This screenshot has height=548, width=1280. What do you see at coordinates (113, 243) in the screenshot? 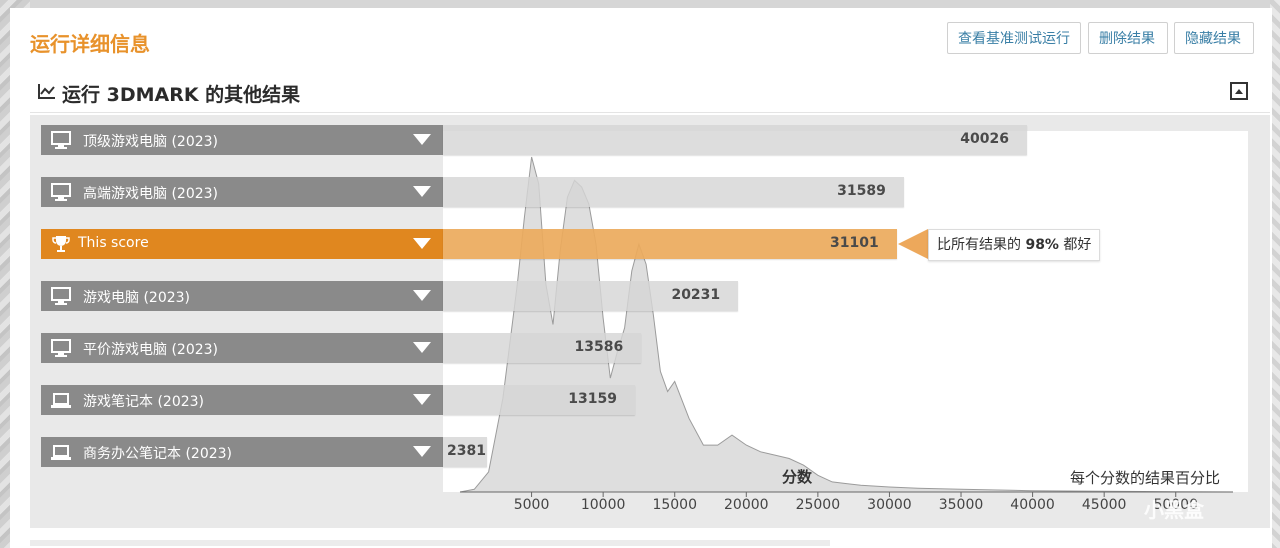
I see `row-label-text: This score` at bounding box center [113, 243].